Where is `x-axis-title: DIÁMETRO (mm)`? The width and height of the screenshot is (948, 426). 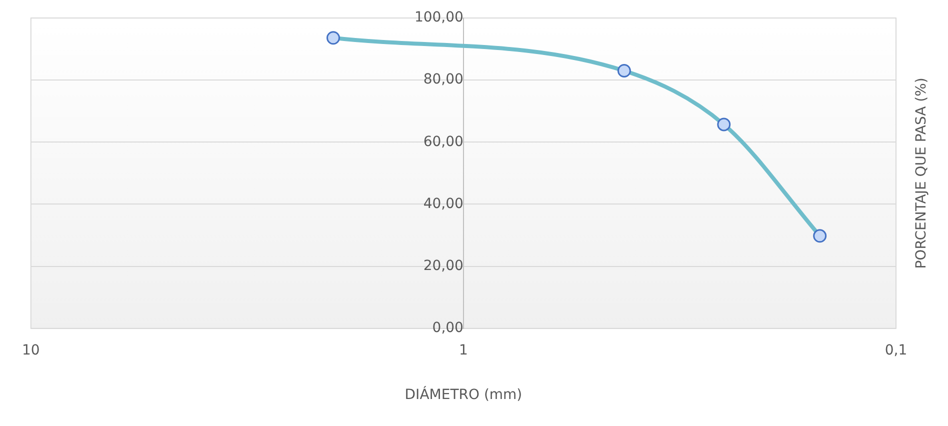
x-axis-title: DIÁMETRO (mm) is located at coordinates (463, 395).